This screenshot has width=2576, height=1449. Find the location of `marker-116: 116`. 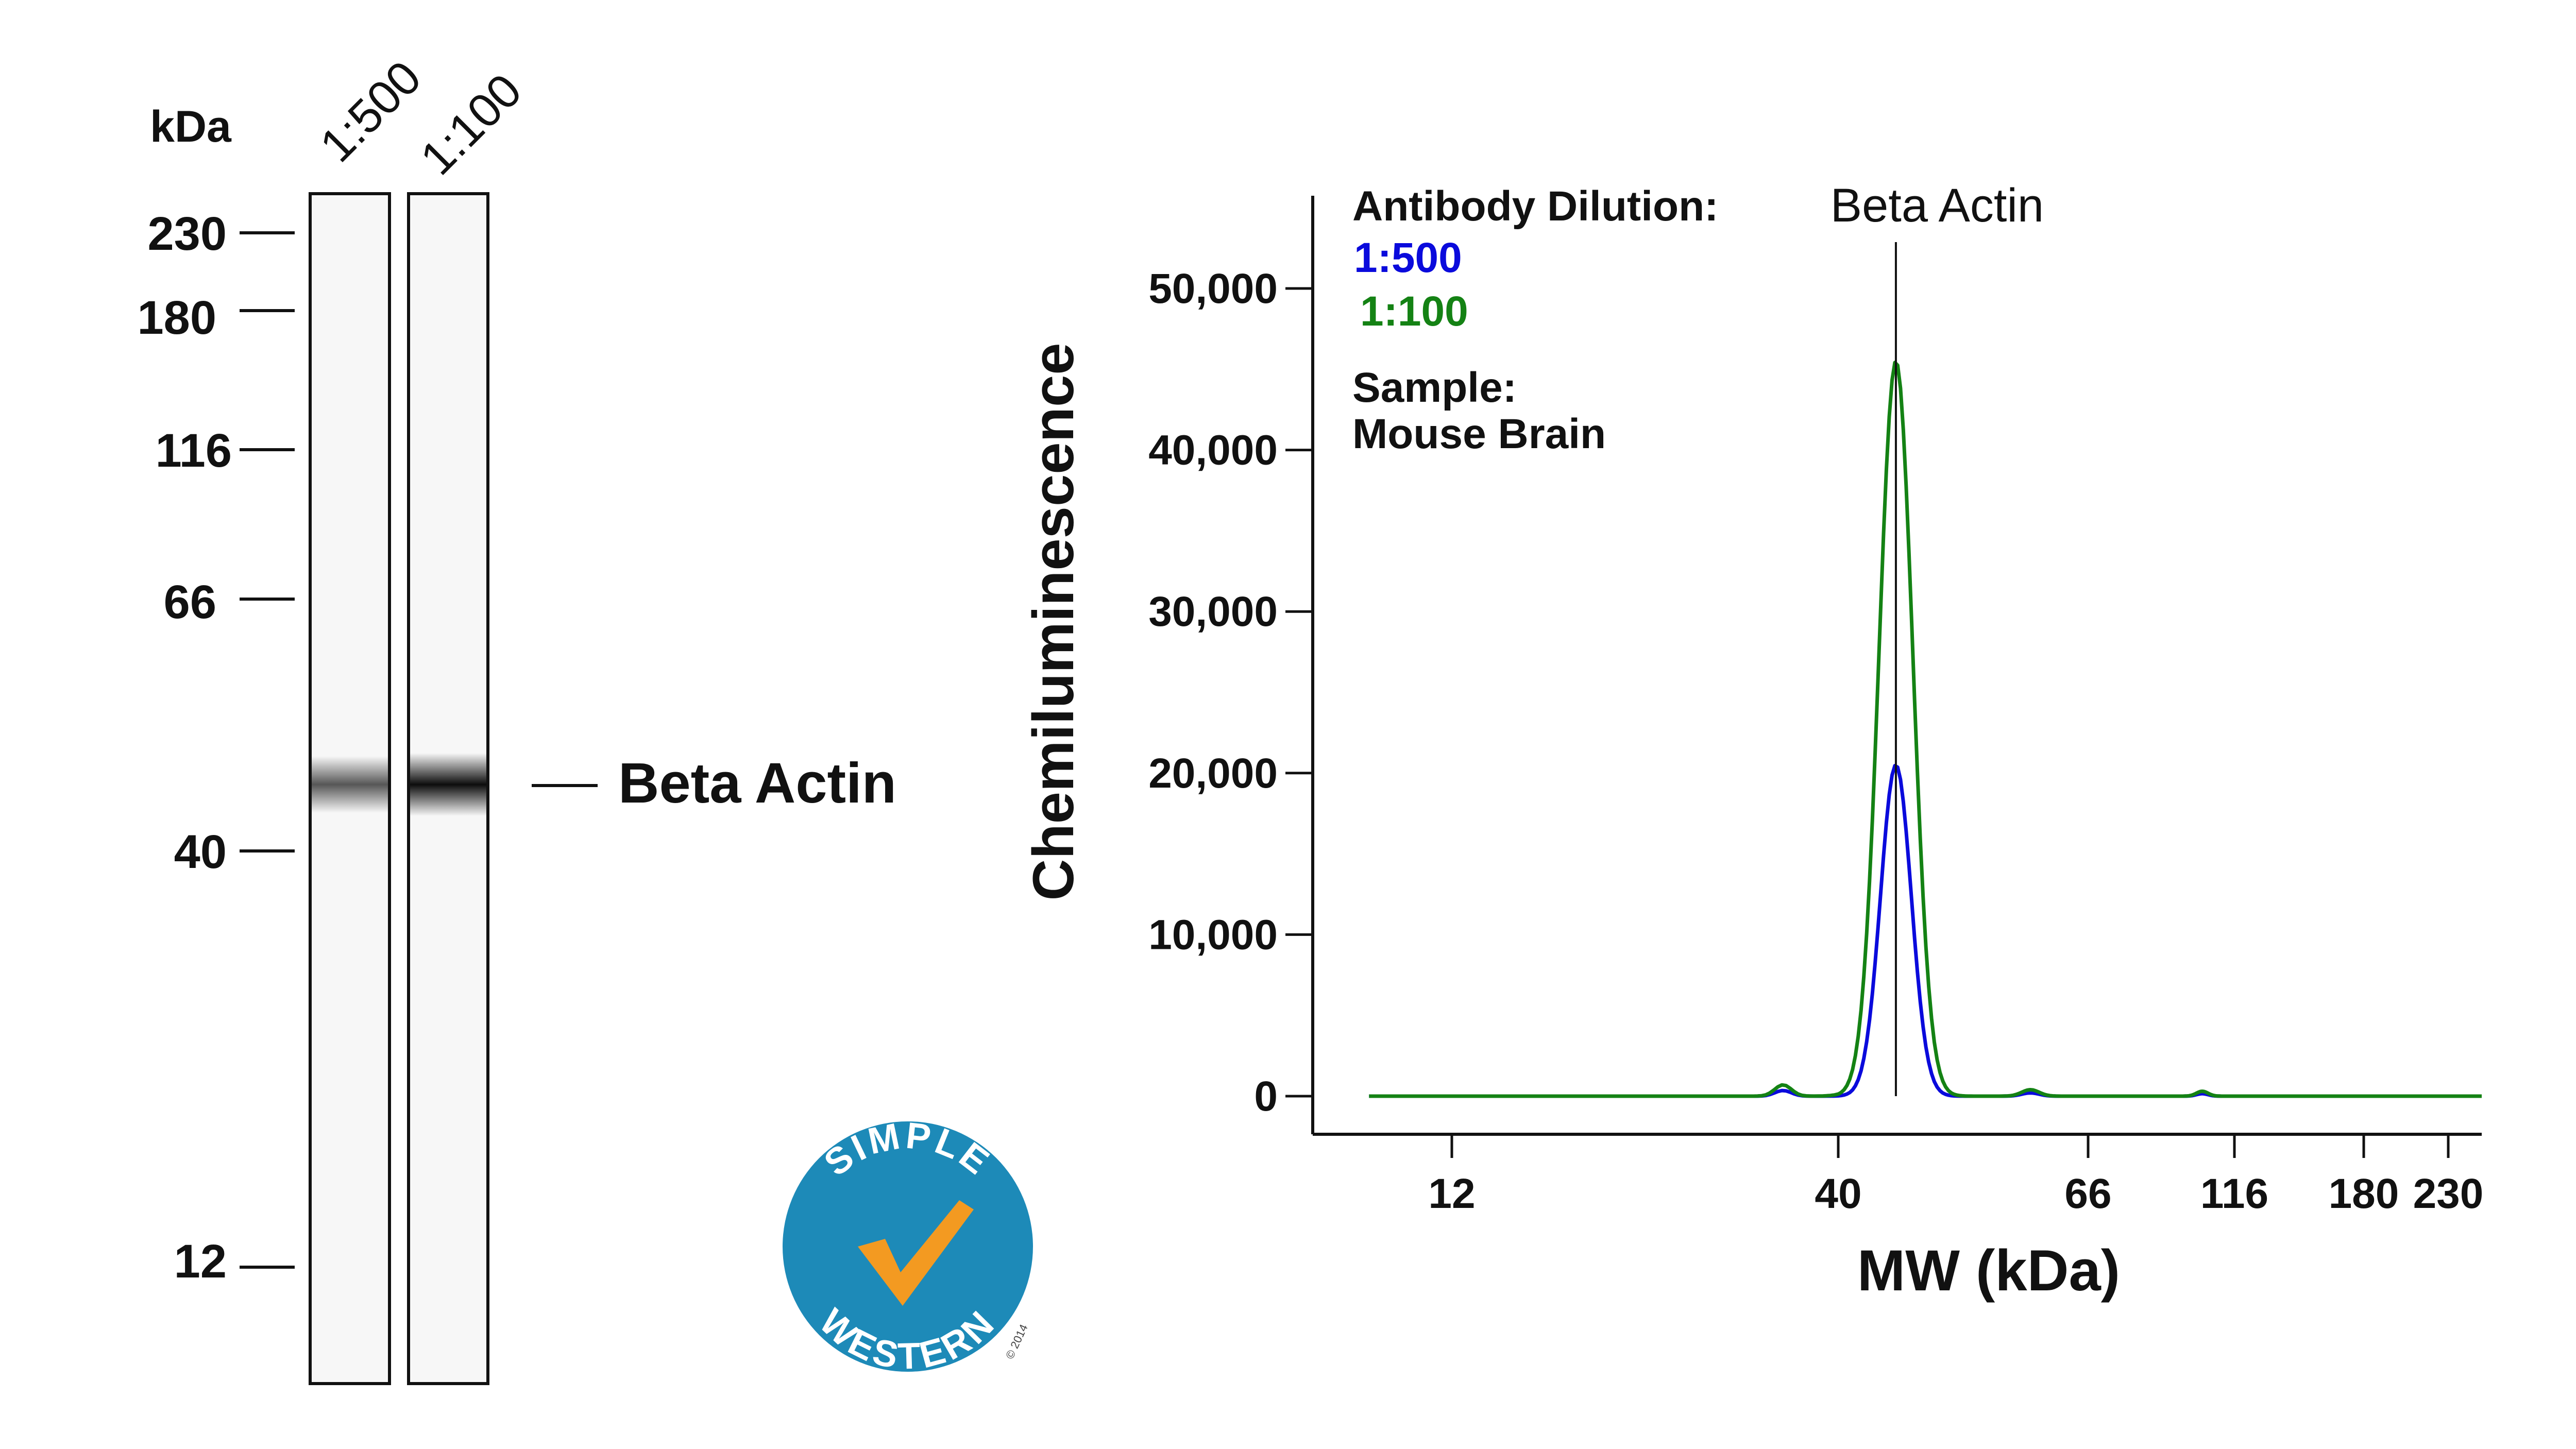

marker-116: 116 is located at coordinates (225, 451).